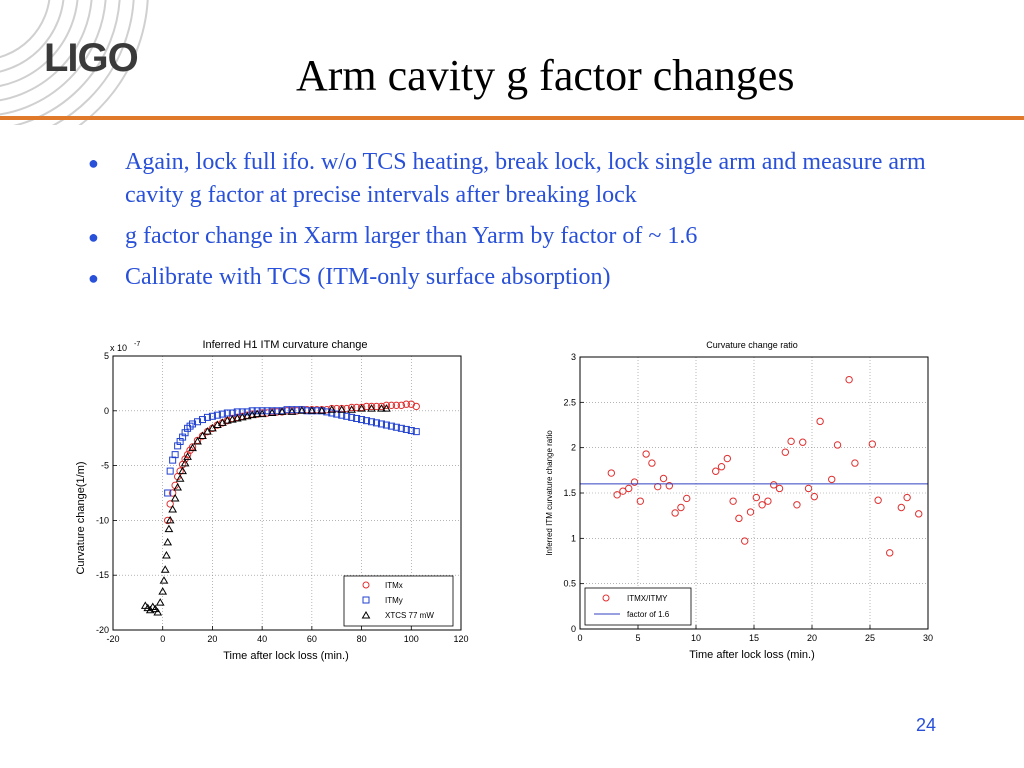 This screenshot has width=1024, height=768. Describe the element at coordinates (812, 638) in the screenshot. I see `x-tick-label: 20` at that location.